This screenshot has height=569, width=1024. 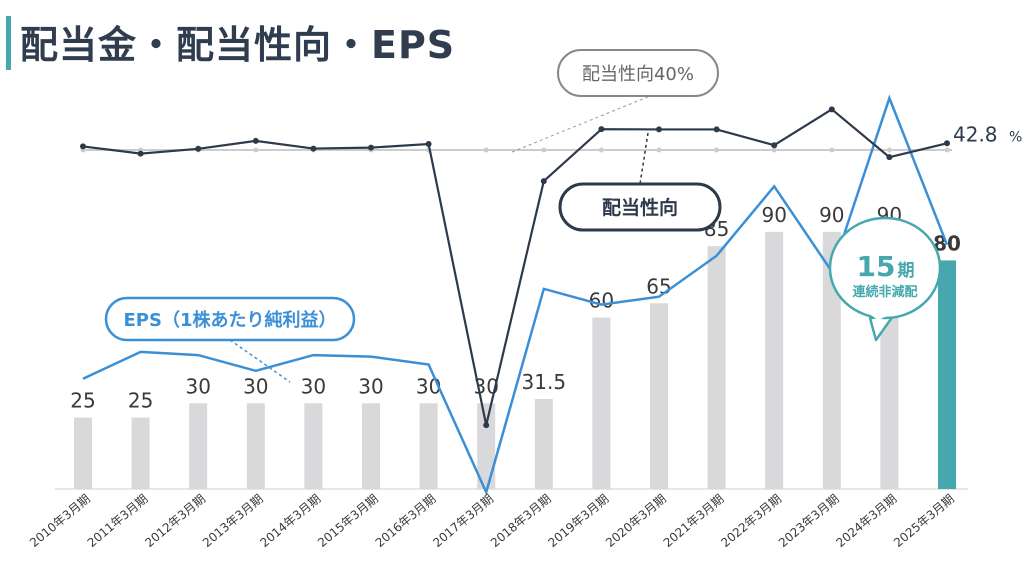 What do you see at coordinates (578, 521) in the screenshot?
I see `x-tick-label: 2019年3月期` at bounding box center [578, 521].